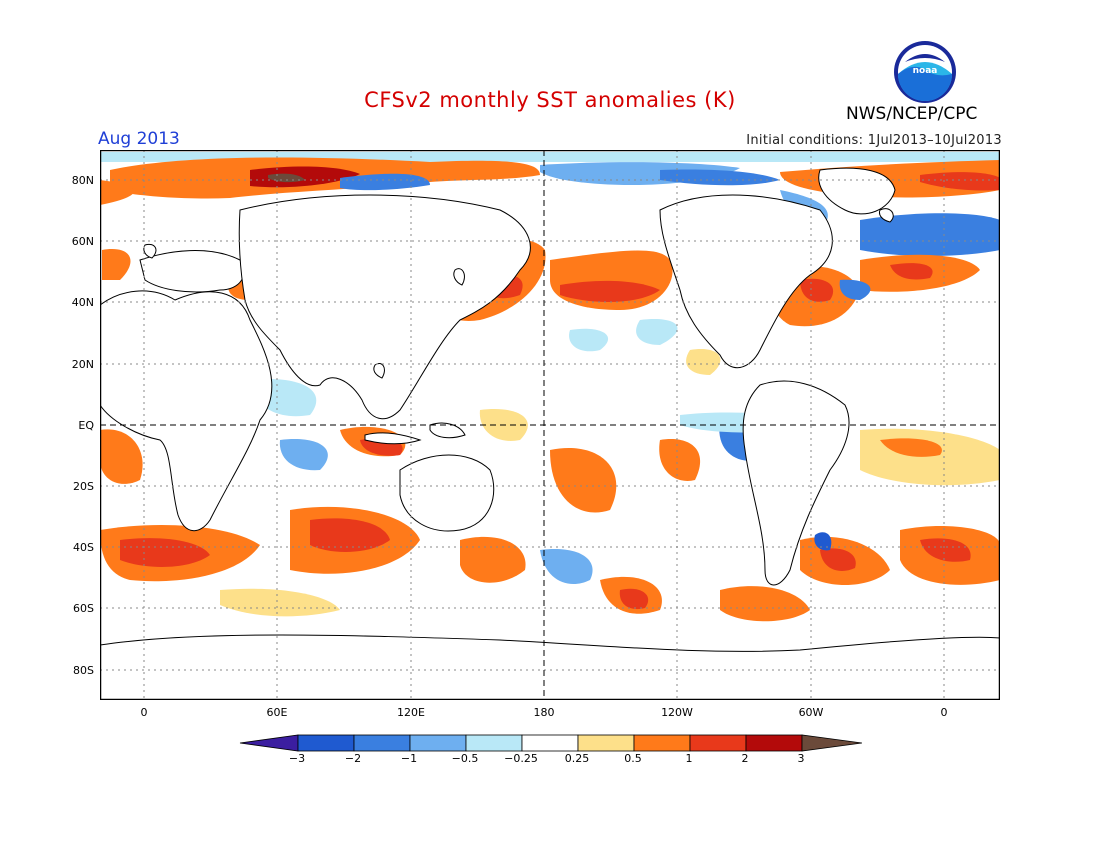 This screenshot has width=1100, height=850. I want to click on lon-label-0-east: 0, so click(944, 712).